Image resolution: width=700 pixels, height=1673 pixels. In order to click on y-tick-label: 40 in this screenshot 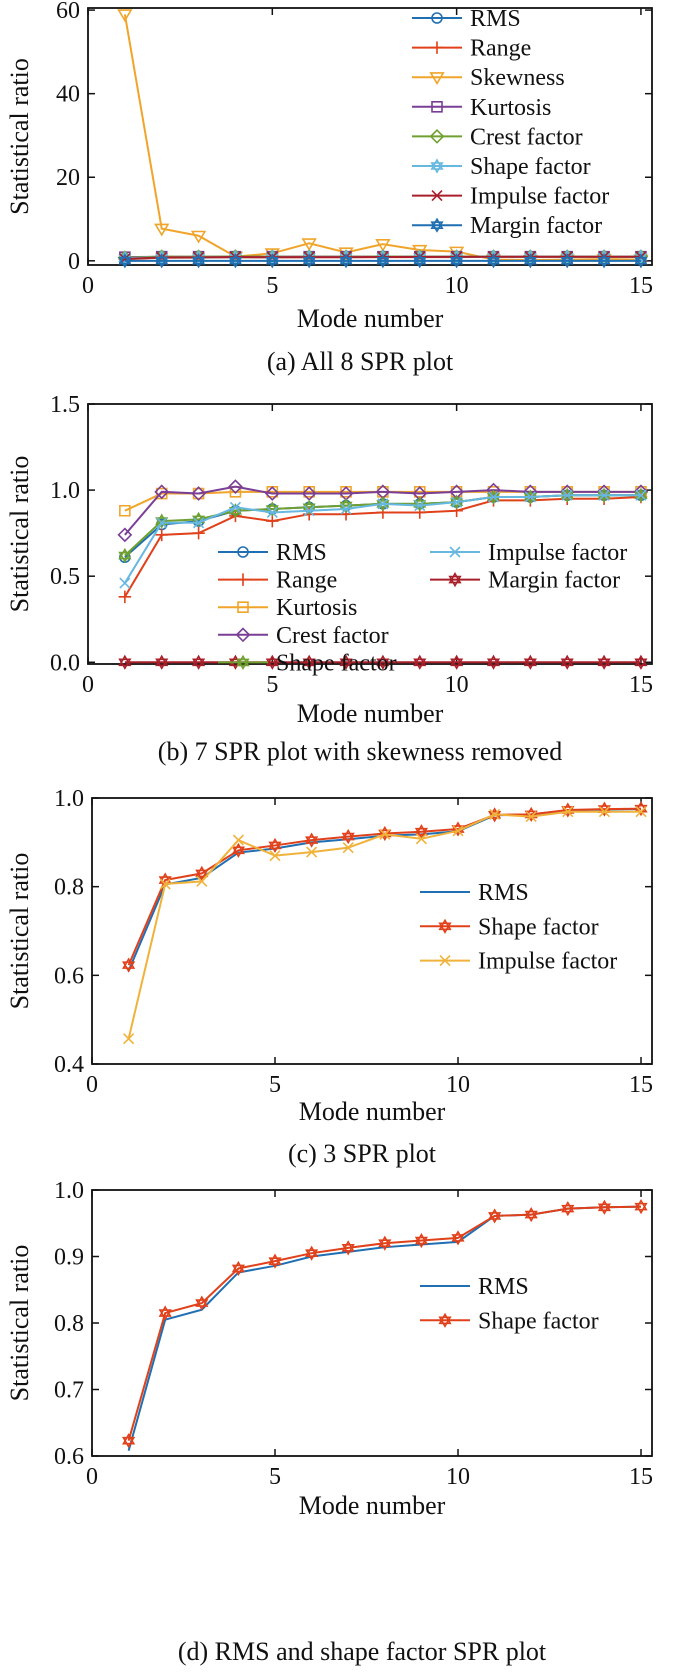, I will do `click(68, 95)`.